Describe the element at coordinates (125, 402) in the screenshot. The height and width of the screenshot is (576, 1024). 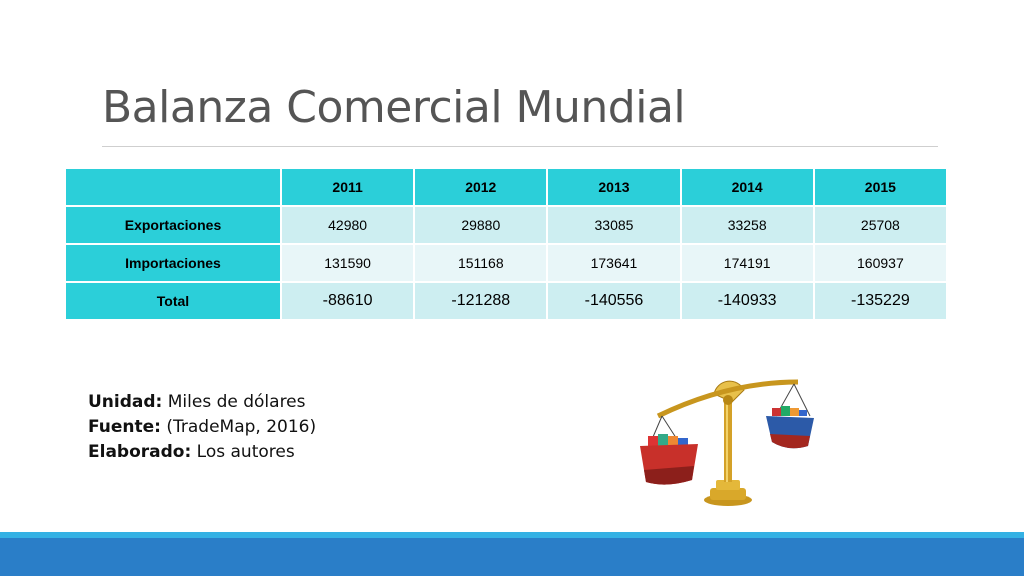
I see `note-unit-label: Unidad:` at that location.